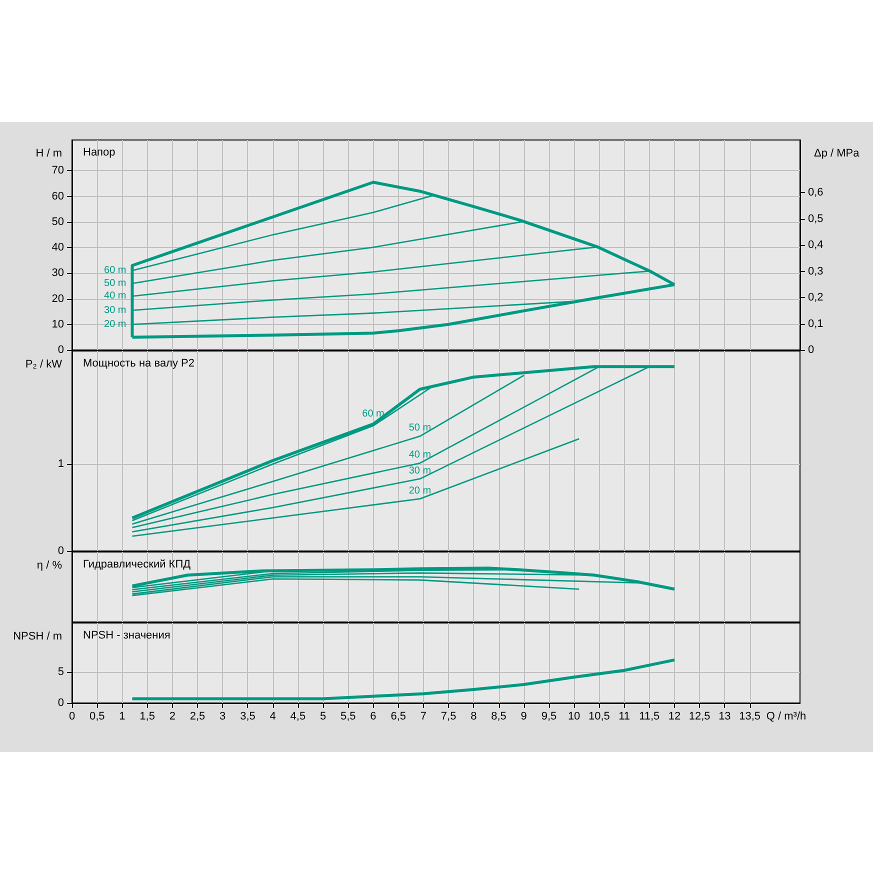  Describe the element at coordinates (649, 716) in the screenshot. I see `x-tick-label: 11,5` at that location.